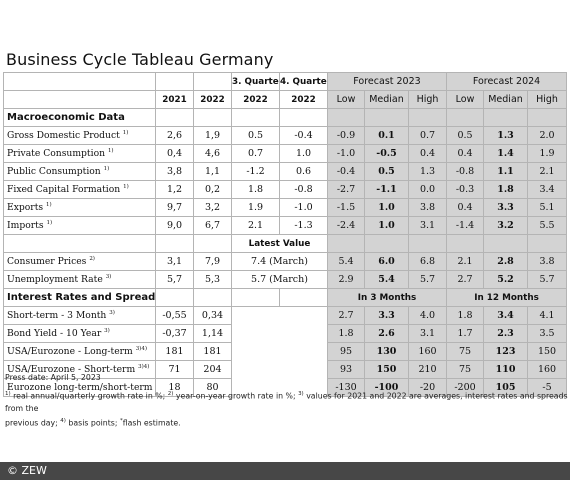 Image resolution: width=570 pixels, height=480 pixels. What do you see at coordinates (144, 366) in the screenshot?
I see `footnote-marker: 3)4)` at bounding box center [144, 366].